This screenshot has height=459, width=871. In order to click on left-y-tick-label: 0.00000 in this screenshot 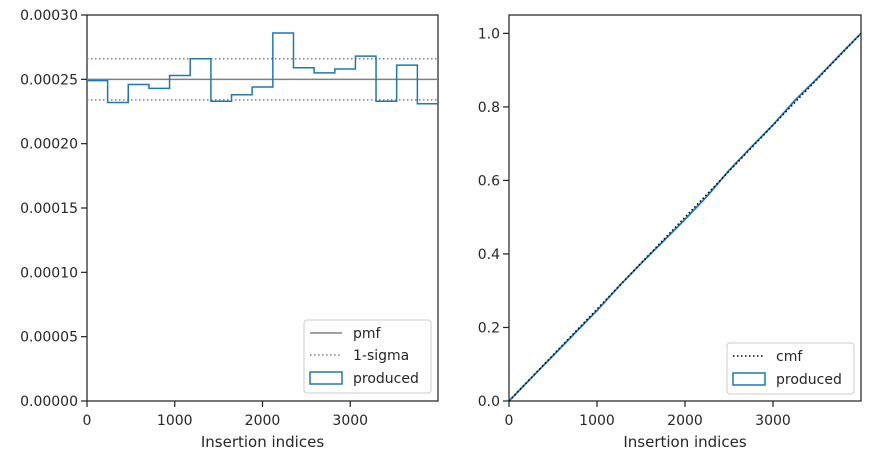, I will do `click(49, 402)`.